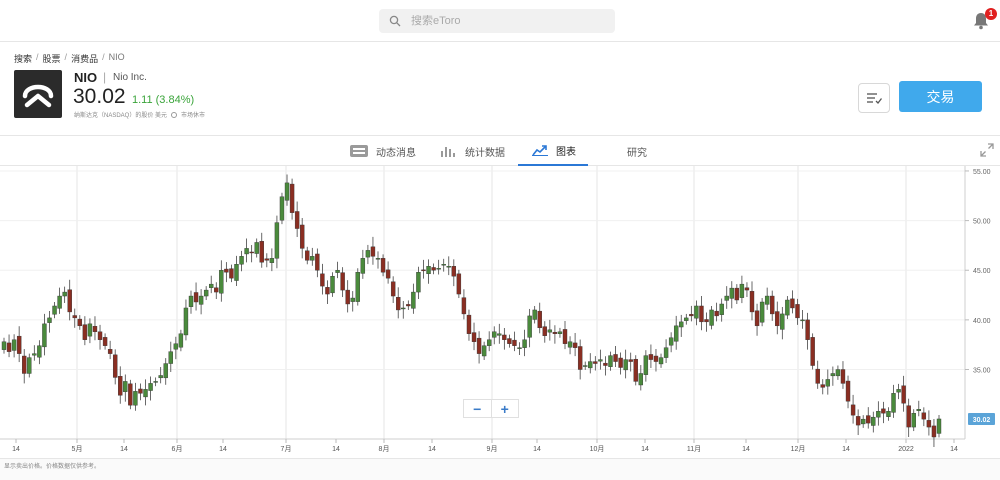  I want to click on tab-stats: 统计数据, so click(473, 151).